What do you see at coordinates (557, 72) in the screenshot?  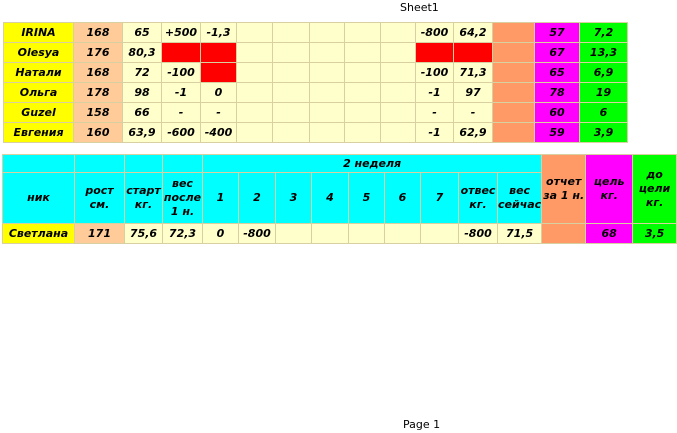 I see `cell-goal: 65` at bounding box center [557, 72].